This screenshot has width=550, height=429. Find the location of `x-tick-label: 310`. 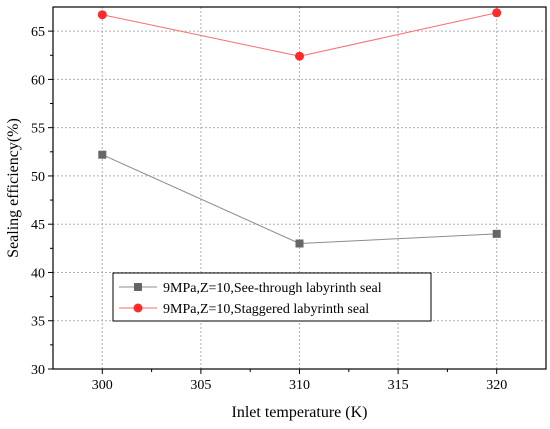

x-tick-label: 310 is located at coordinates (299, 385).